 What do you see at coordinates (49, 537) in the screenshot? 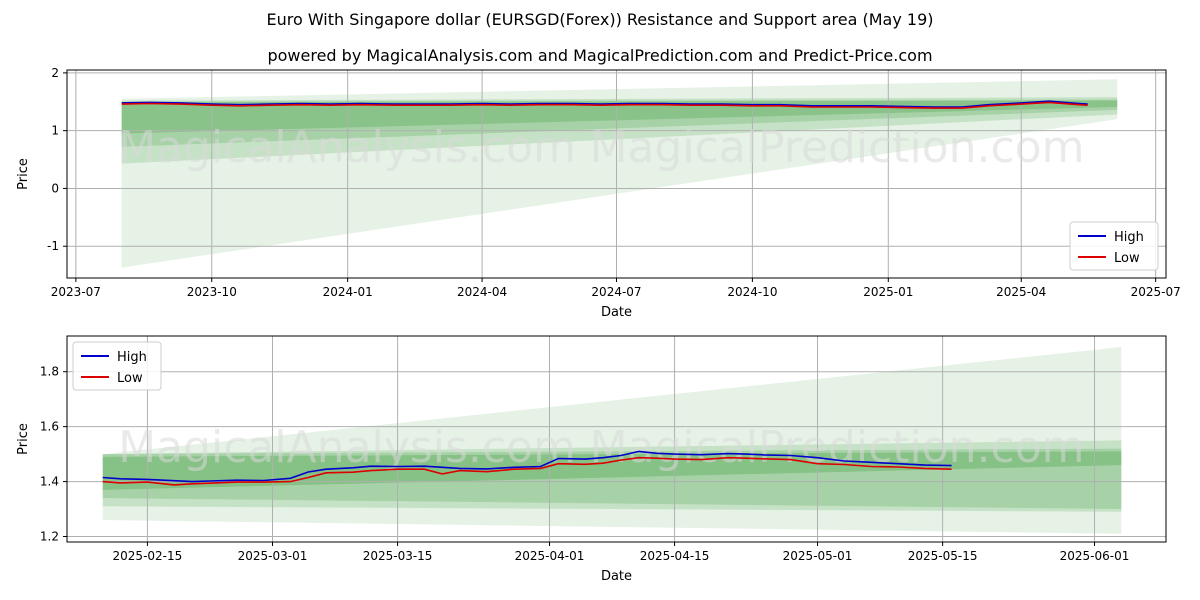
I see `y-tick-label: 1.2` at bounding box center [49, 537].